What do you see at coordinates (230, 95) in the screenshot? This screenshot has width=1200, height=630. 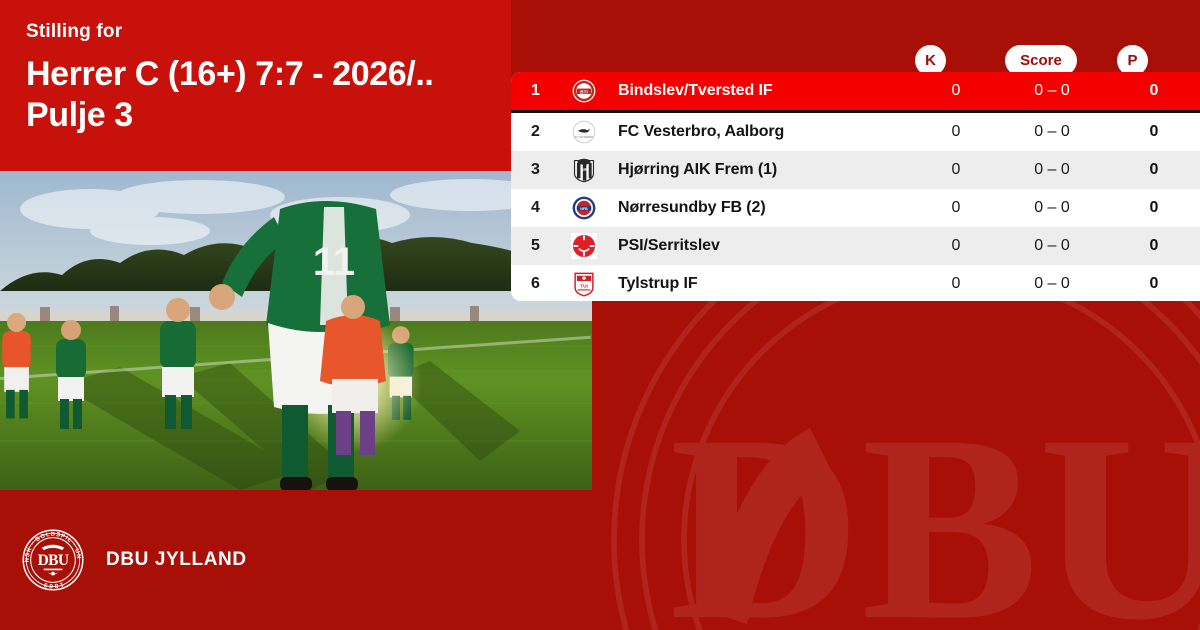 I see `page-title: Herrer C (16+) 7:7 - 2026/.. Pulje 3` at bounding box center [230, 95].